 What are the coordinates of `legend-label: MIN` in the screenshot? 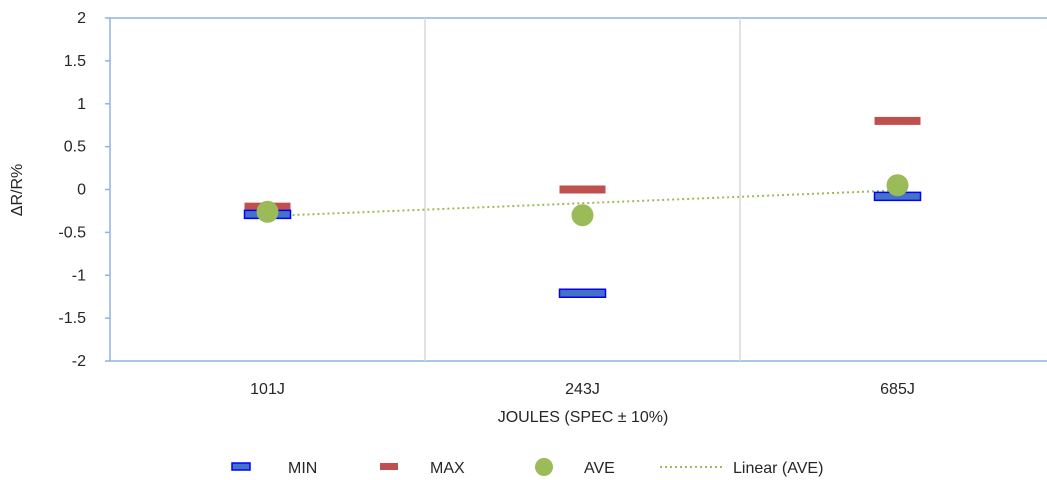 It's located at (302, 468).